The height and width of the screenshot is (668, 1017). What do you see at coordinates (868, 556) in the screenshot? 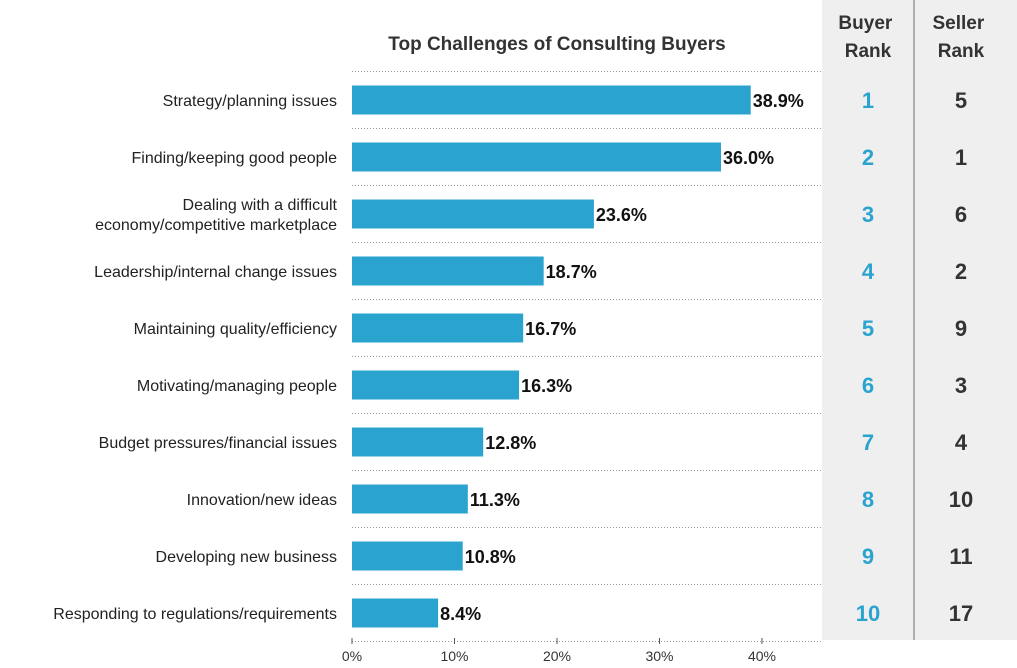
I see `buyer-rank-value: 9` at bounding box center [868, 556].